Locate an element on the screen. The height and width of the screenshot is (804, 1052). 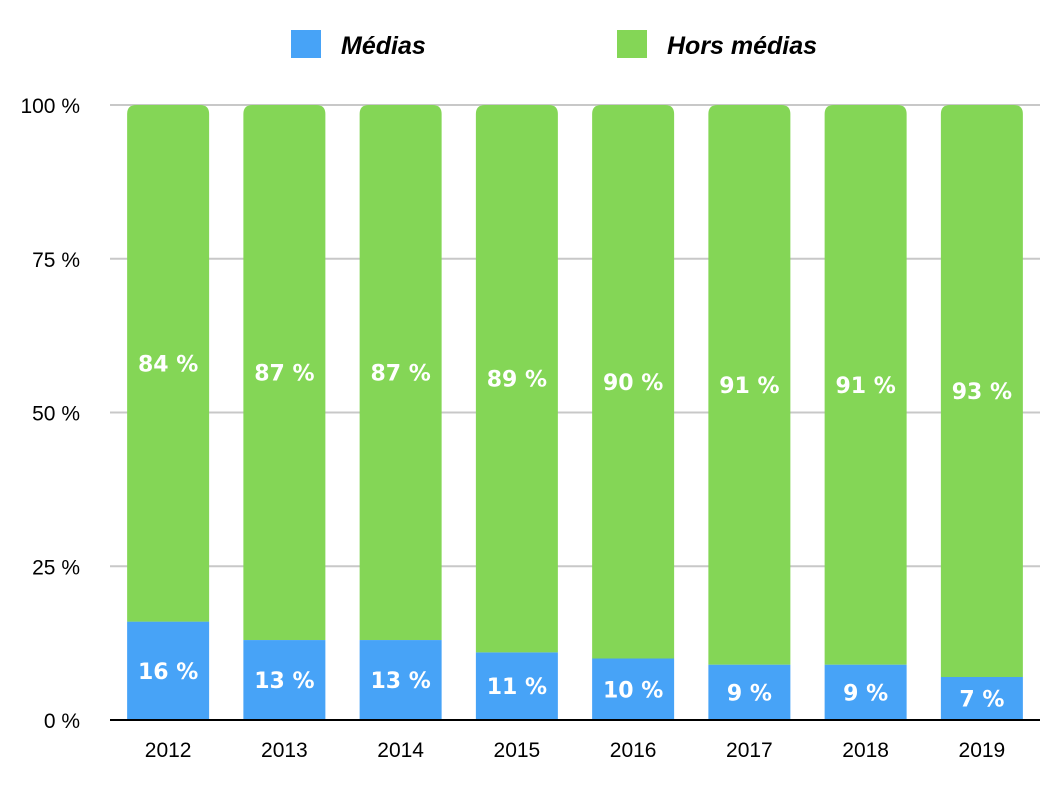
x-tick-label: 2017 is located at coordinates (749, 750).